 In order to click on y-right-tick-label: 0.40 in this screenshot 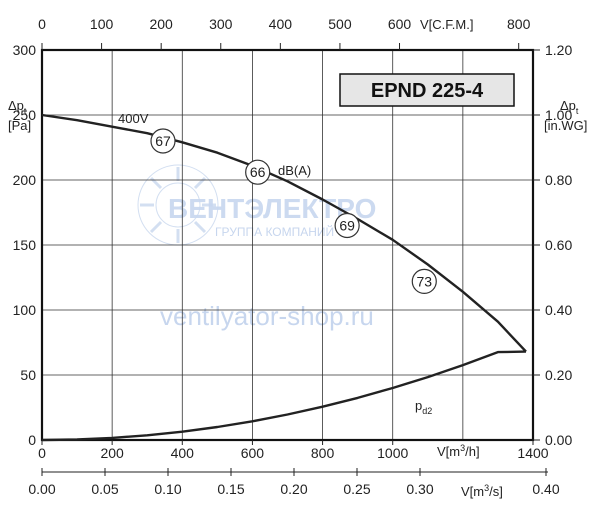, I will do `click(558, 310)`.